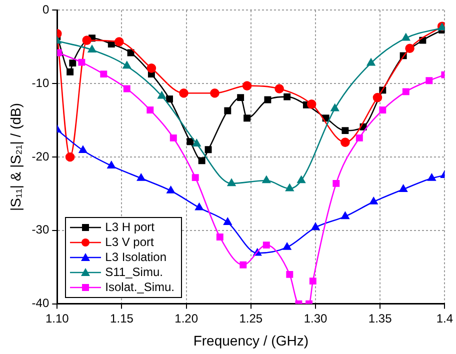 The width and height of the screenshot is (456, 354). I want to click on y-tick-label: -10, so click(41, 83).